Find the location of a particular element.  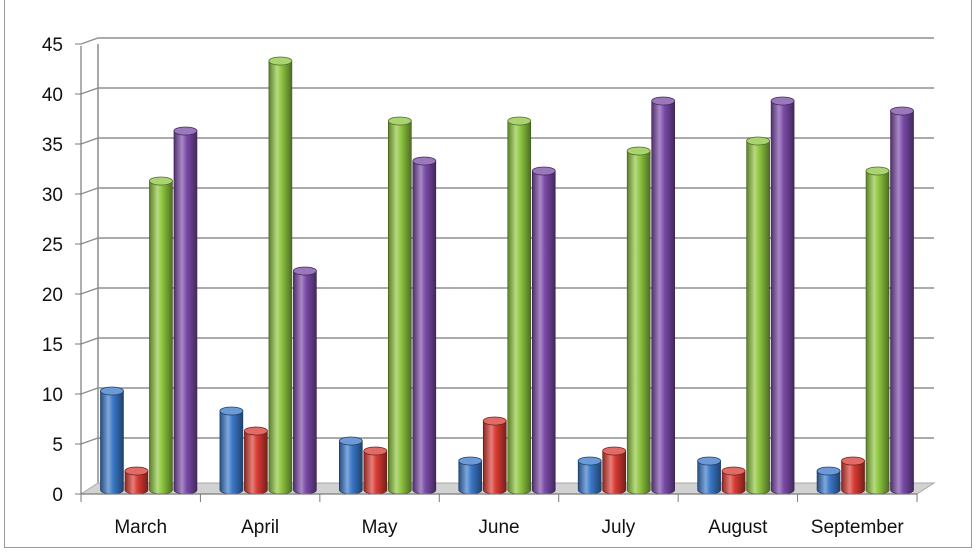

x-category-label: July is located at coordinates (619, 527).